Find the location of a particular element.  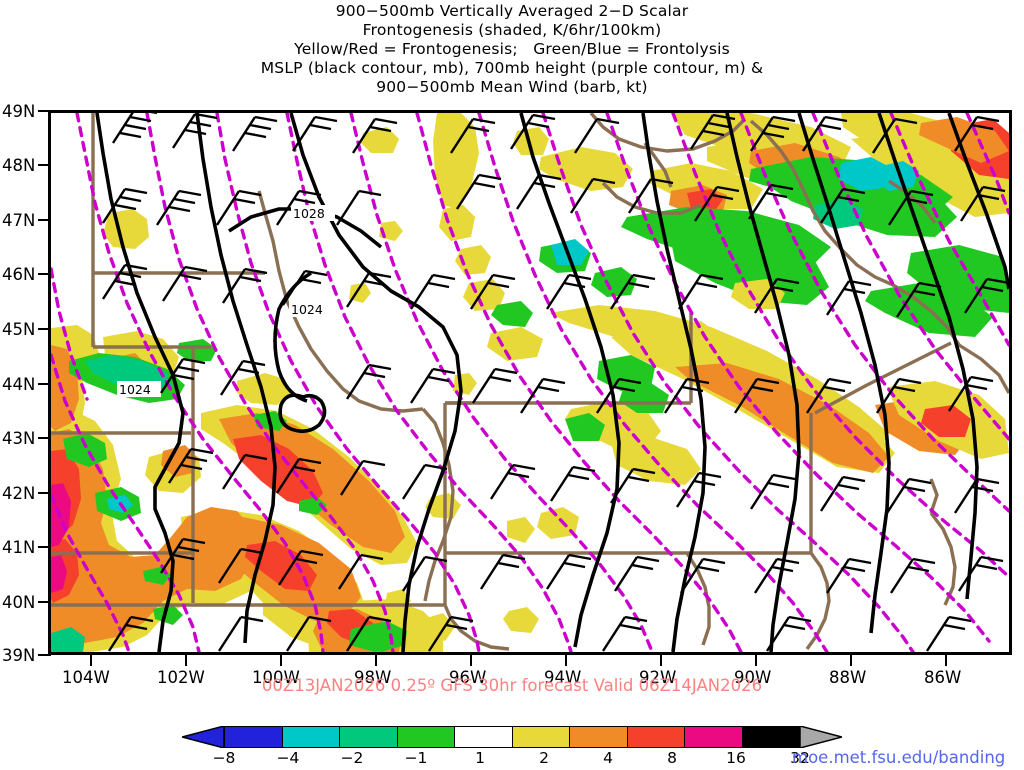

contour-label-1024-a: 1024 is located at coordinates (307, 309).